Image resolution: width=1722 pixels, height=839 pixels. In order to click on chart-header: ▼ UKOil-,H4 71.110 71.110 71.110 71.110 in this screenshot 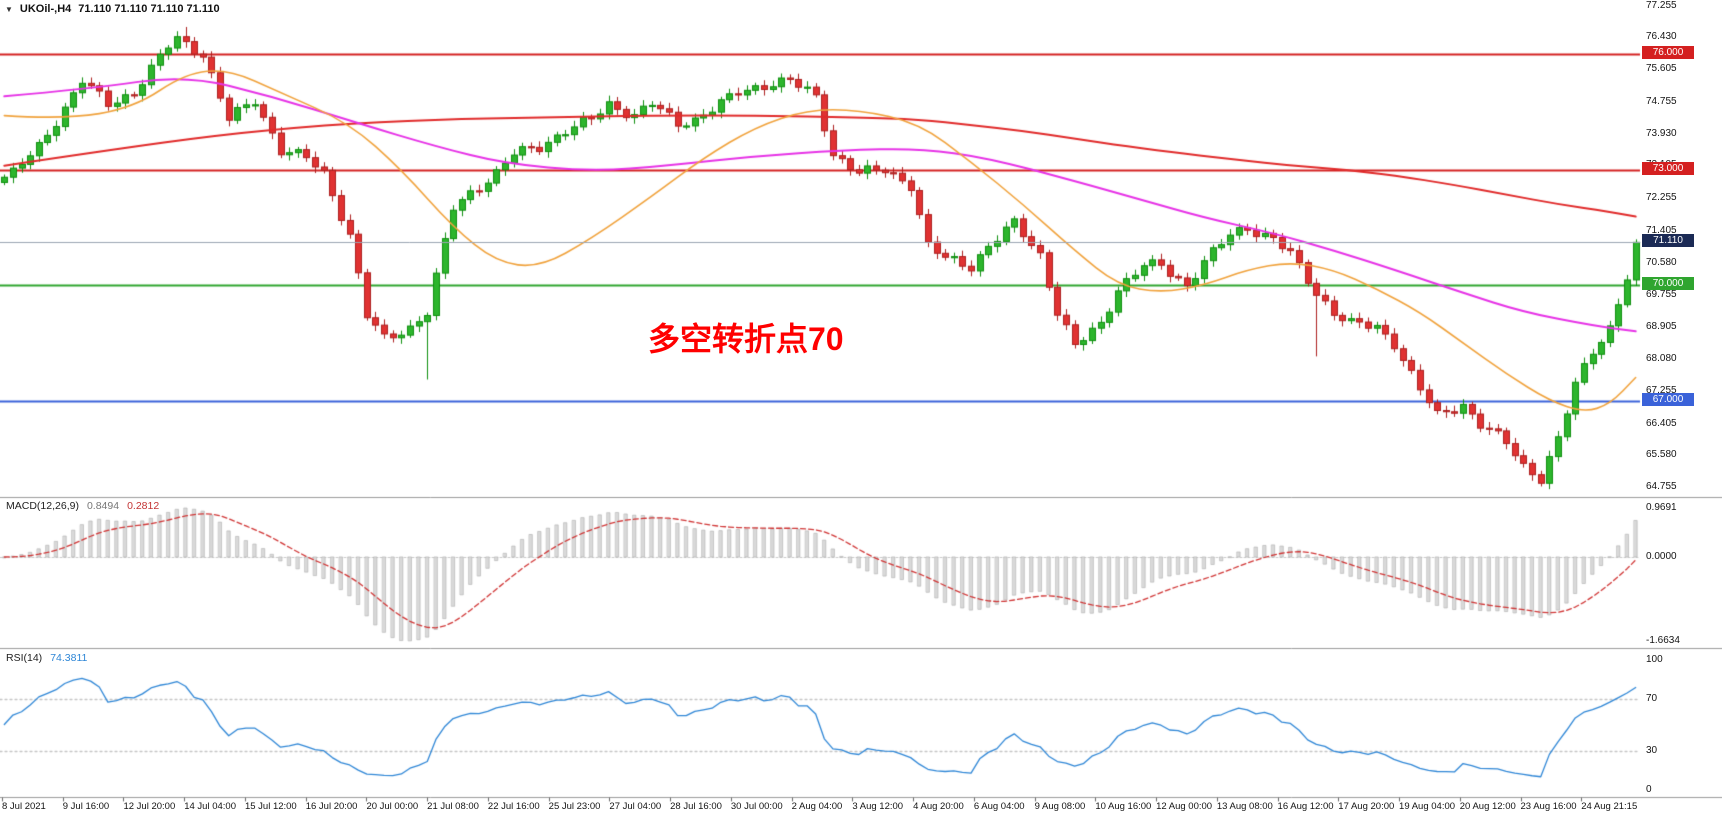, I will do `click(112, 9)`.